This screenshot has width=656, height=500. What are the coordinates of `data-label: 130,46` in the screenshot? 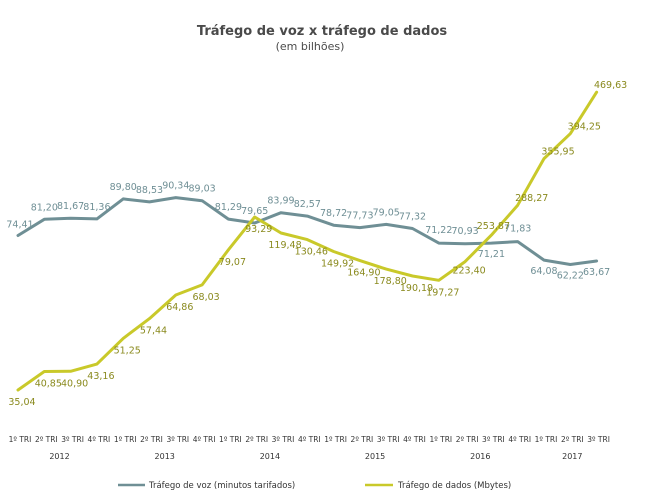 It's located at (311, 252).